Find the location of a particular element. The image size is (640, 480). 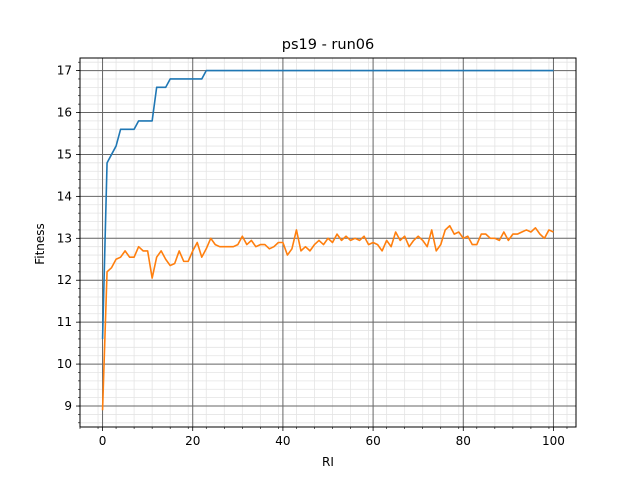

x-tick-label: 80 is located at coordinates (463, 441).